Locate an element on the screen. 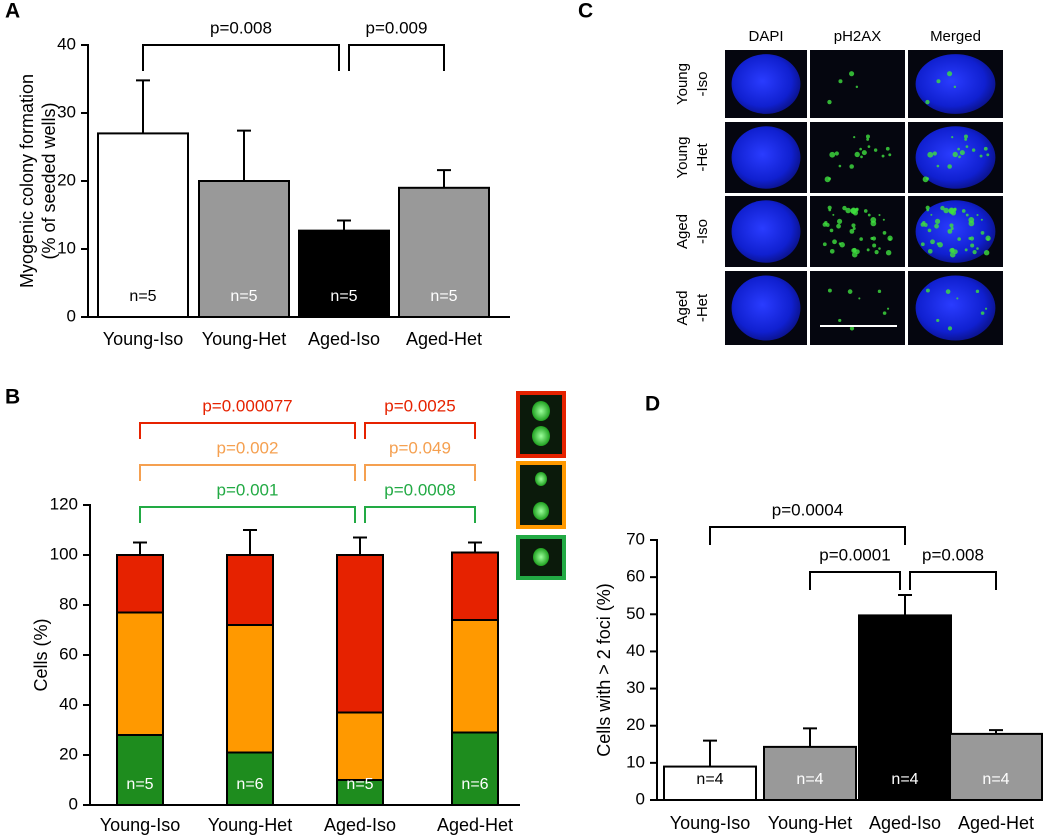  x-tick-label: Young-Het is located at coordinates (810, 823).